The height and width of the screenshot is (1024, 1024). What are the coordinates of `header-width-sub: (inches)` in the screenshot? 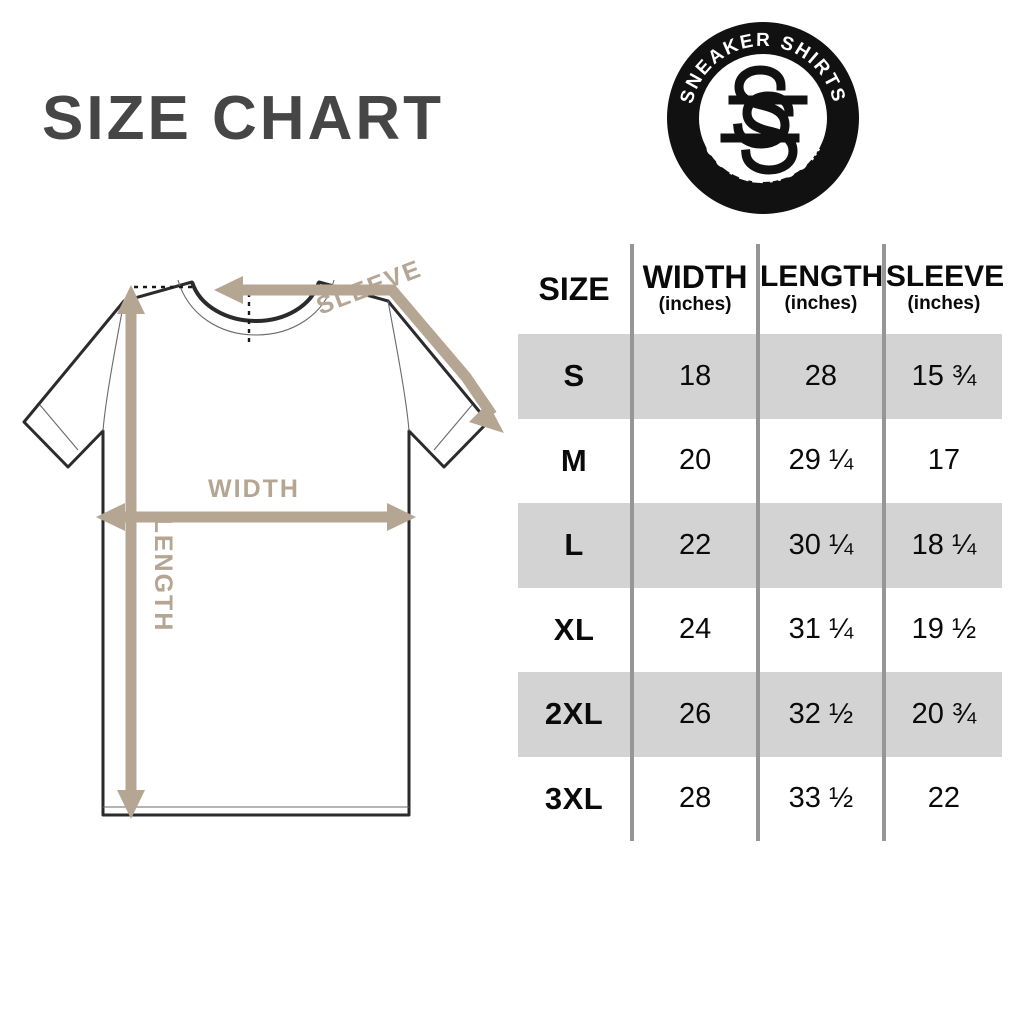 It's located at (695, 305).